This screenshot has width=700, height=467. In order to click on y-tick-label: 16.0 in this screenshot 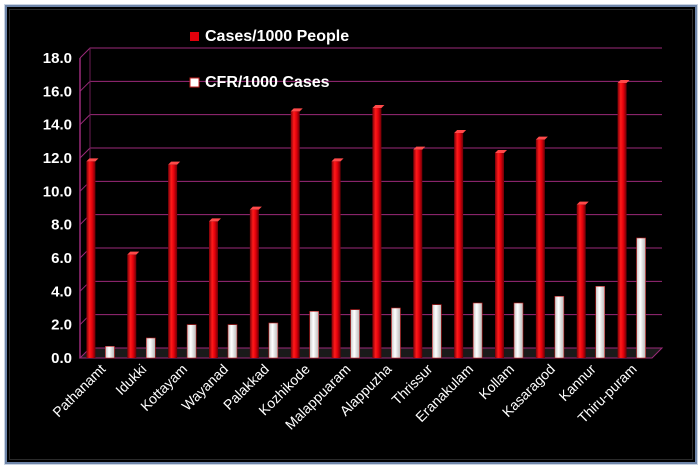, I will do `click(57, 91)`.